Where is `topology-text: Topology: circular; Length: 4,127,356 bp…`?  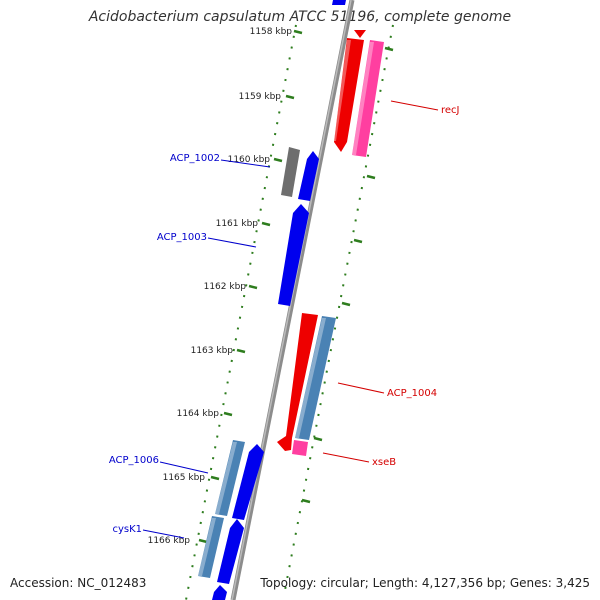
topology-text: Topology: circular; Length: 4,127,356 bp… is located at coordinates (425, 583).